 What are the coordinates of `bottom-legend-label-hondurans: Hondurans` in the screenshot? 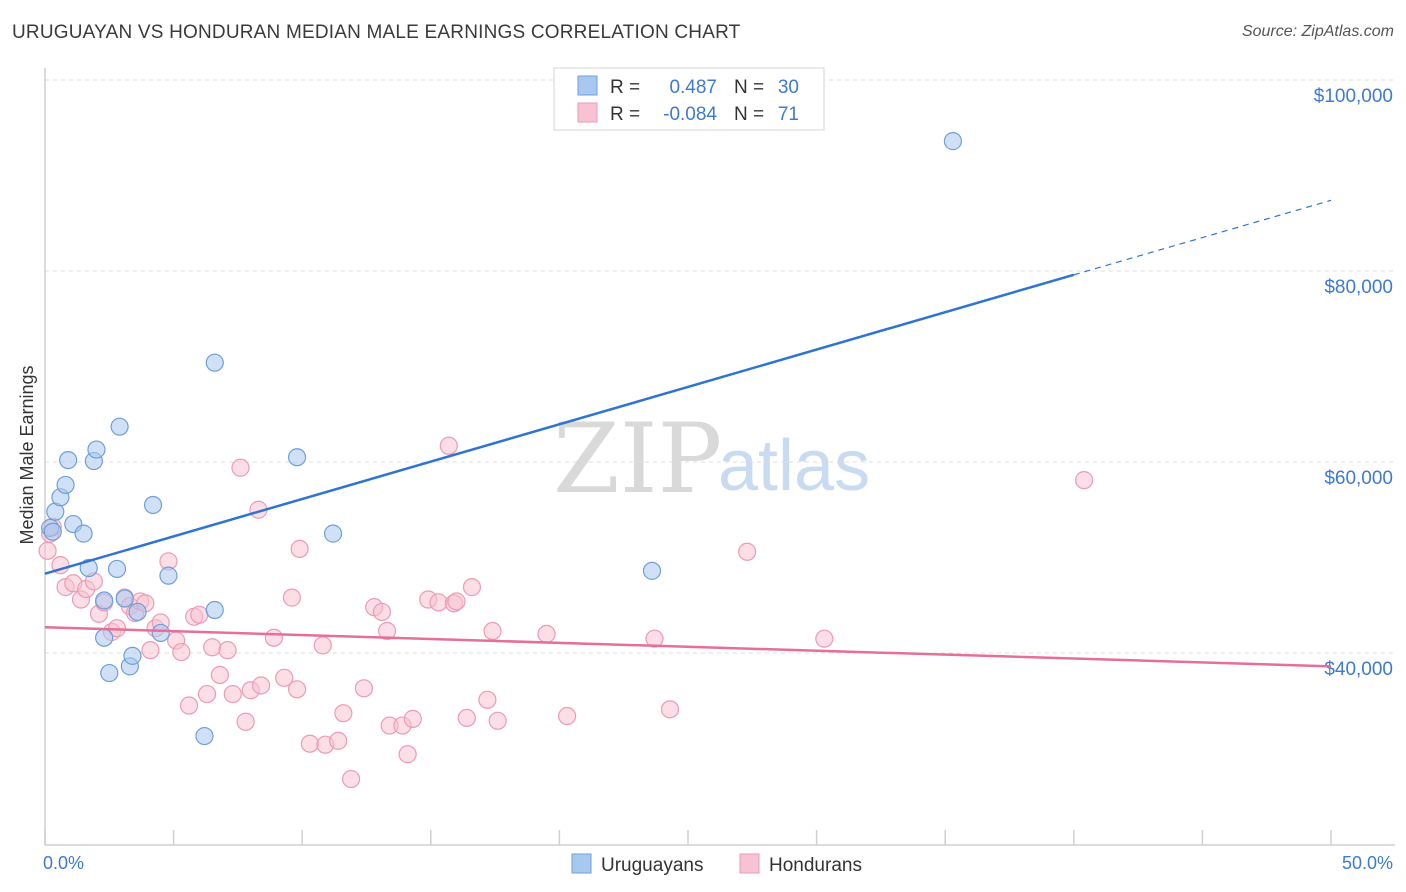 It's located at (815, 865).